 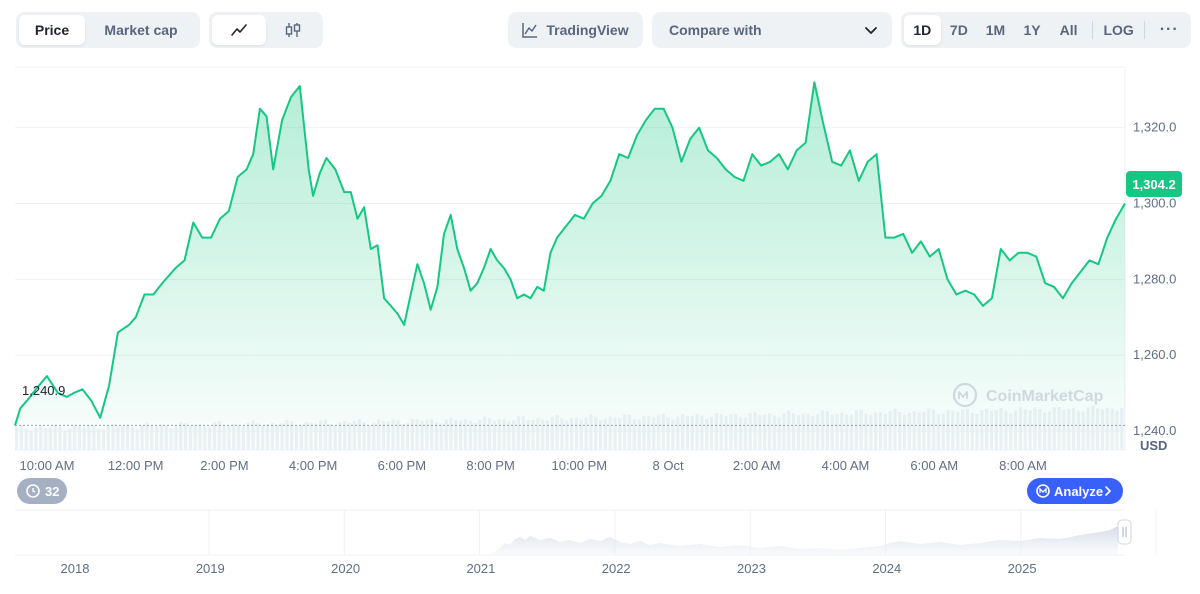 I want to click on range-1d-button: 1D, so click(x=922, y=30).